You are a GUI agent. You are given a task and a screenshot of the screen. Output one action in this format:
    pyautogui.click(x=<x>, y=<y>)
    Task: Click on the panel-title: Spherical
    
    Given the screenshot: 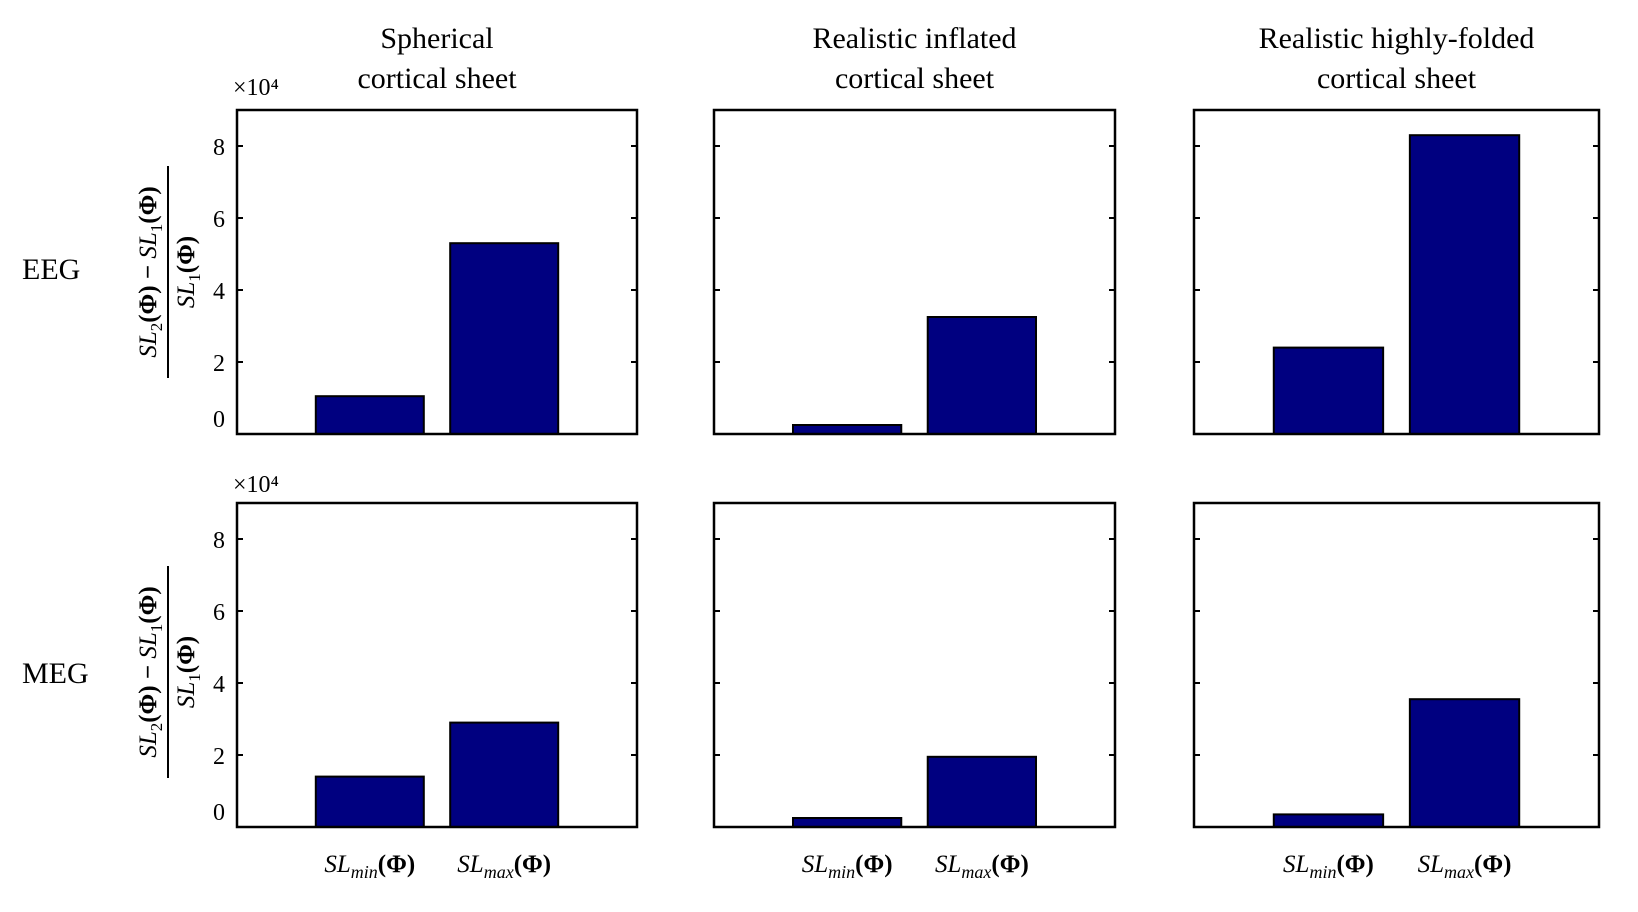 What is the action you would take?
    pyautogui.click(x=436, y=38)
    